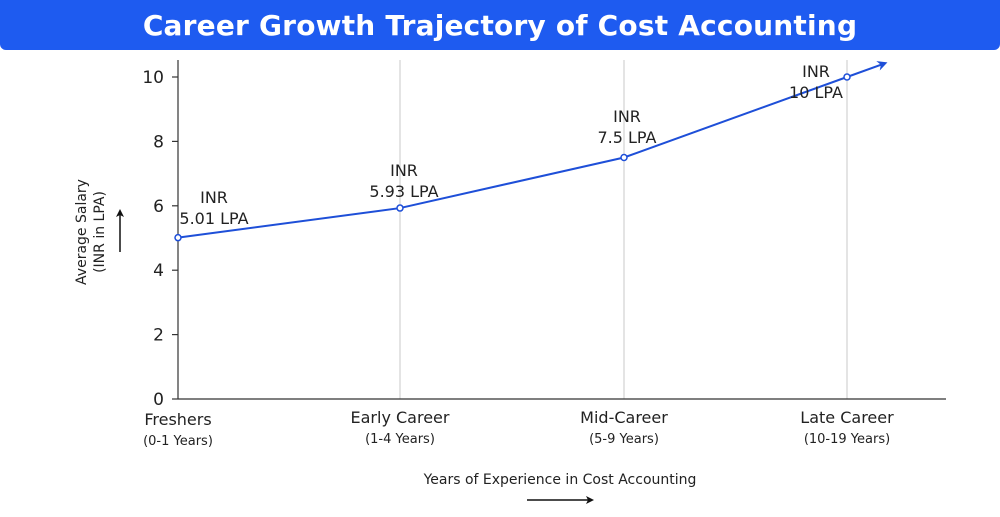 The width and height of the screenshot is (1000, 517). I want to click on y-tick-label: 4, so click(158, 271).